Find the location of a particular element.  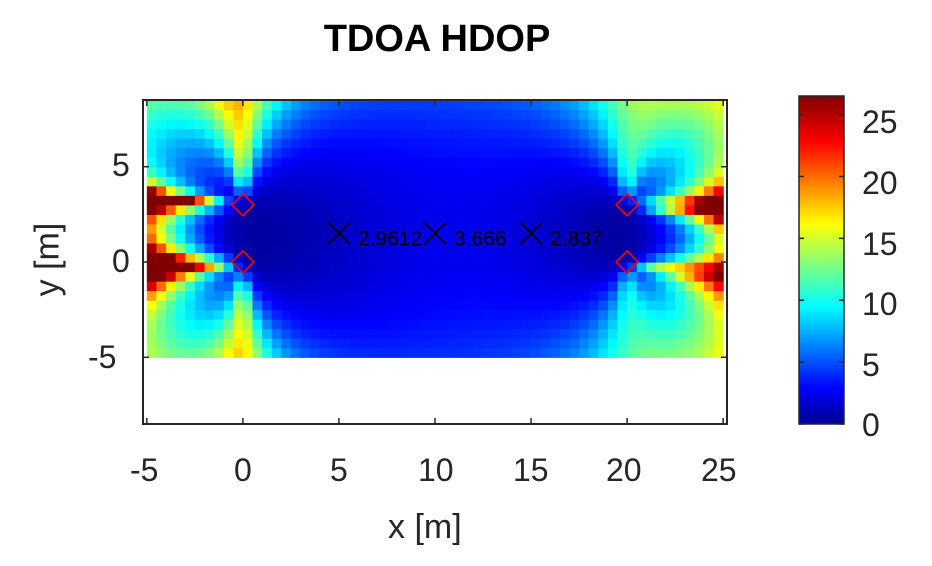

colorbar-tick-25: 25 is located at coordinates (880, 122).